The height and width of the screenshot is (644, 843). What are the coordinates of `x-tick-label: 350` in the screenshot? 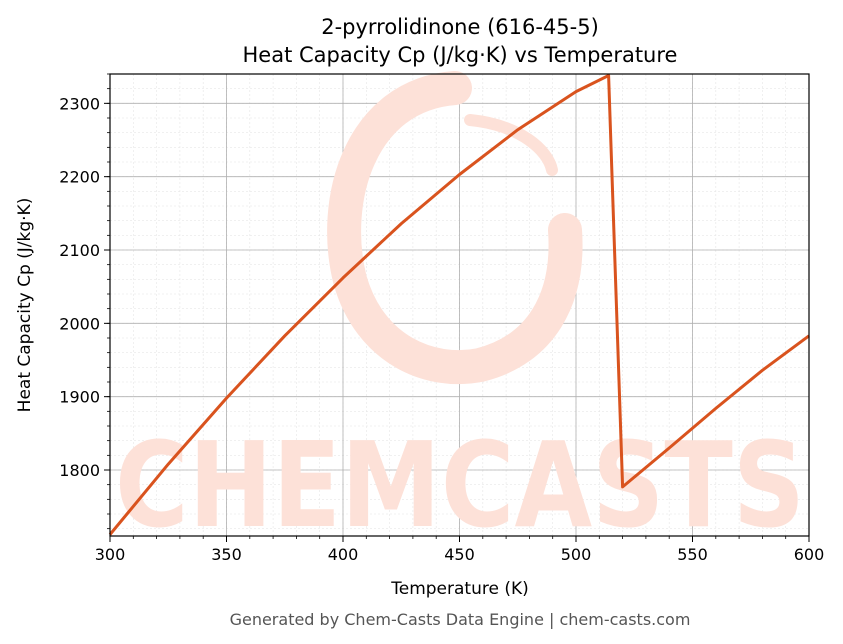 It's located at (226, 554).